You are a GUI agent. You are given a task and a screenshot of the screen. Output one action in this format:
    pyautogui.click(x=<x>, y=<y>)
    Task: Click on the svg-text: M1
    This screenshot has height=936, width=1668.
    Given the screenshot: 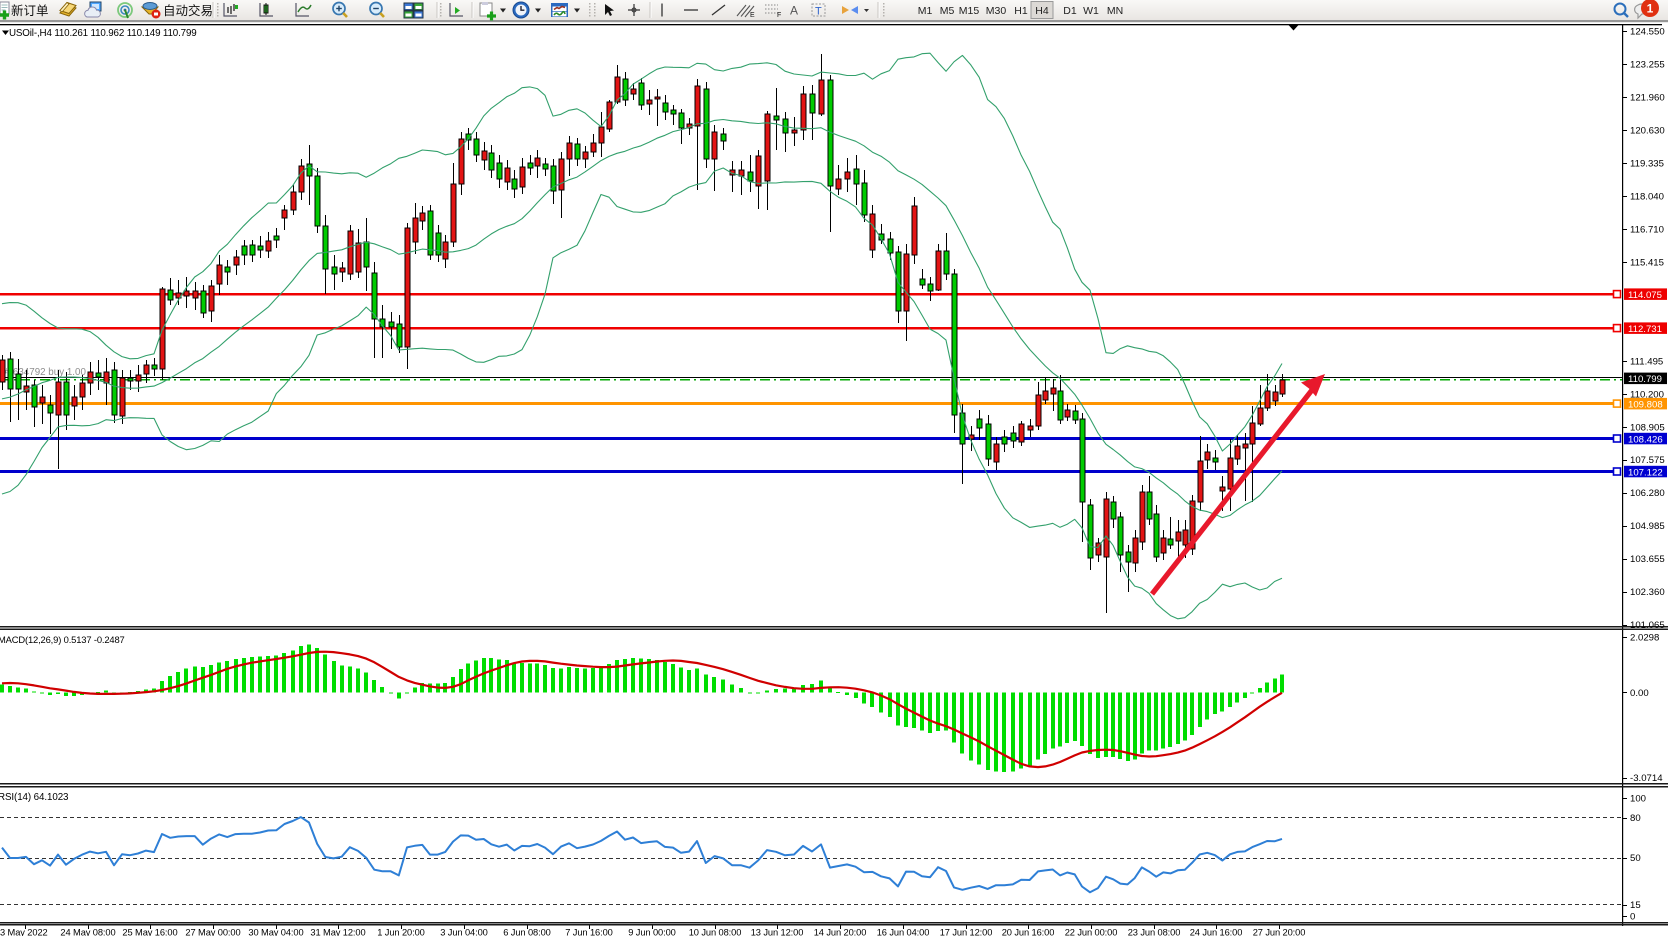 What is the action you would take?
    pyautogui.click(x=925, y=11)
    